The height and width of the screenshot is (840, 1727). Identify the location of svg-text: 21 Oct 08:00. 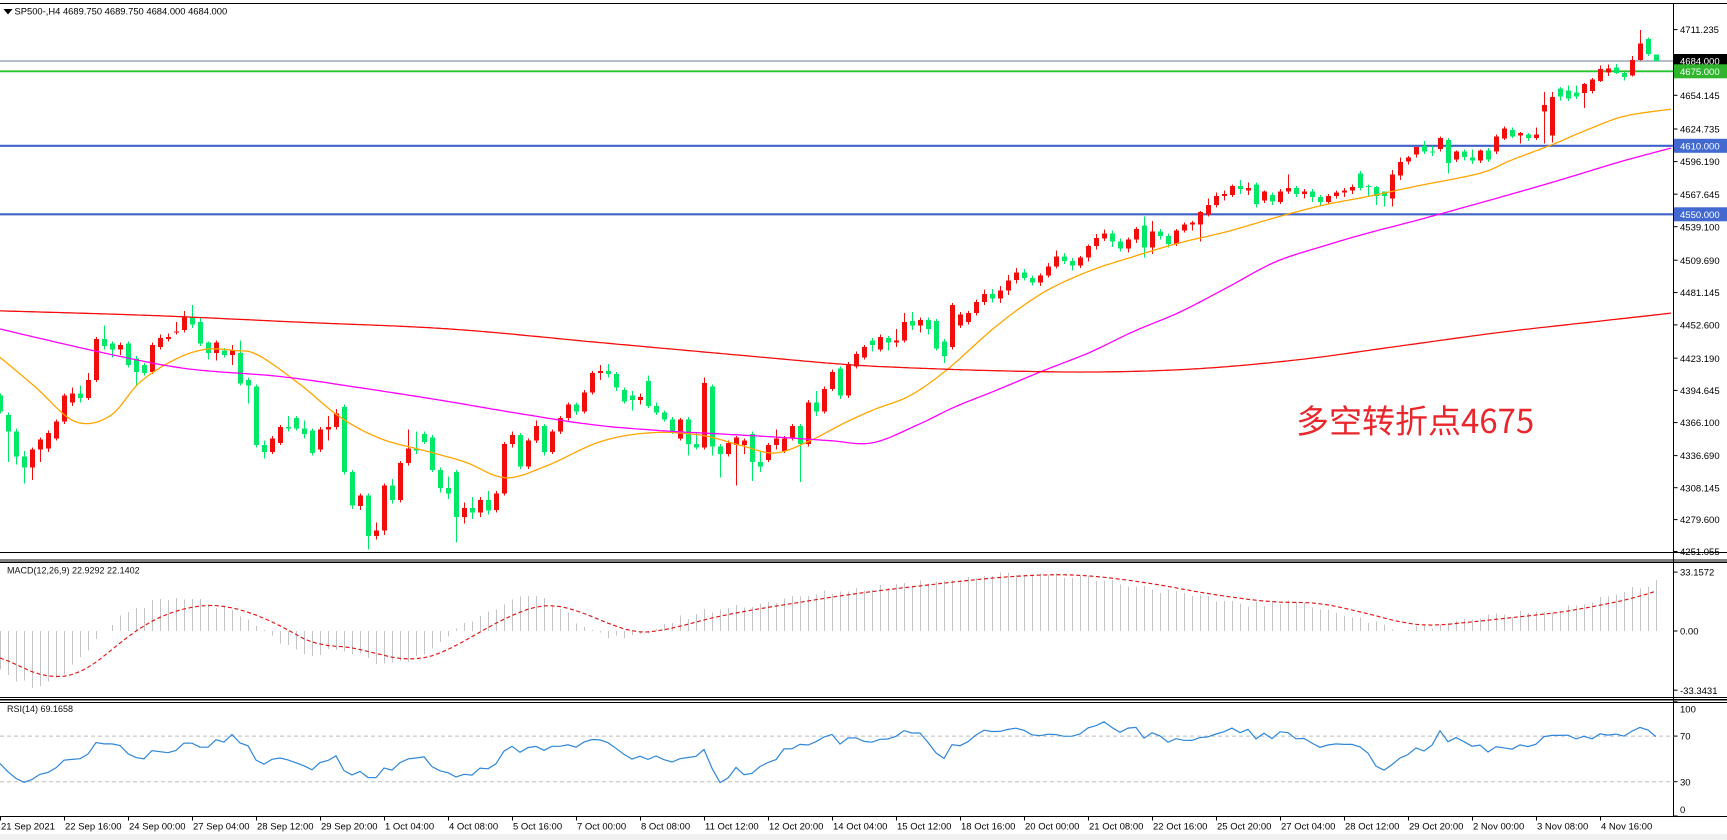
(1116, 827).